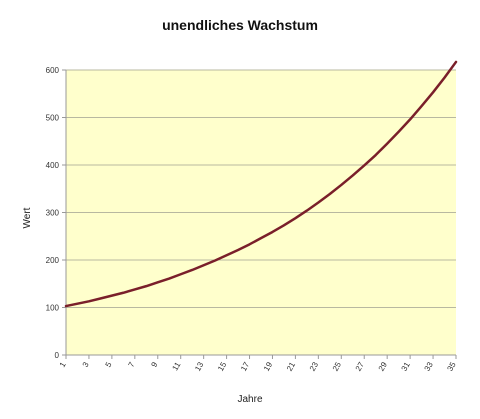 The image size is (480, 419). I want to click on y-tick-label: 0, so click(57, 355).